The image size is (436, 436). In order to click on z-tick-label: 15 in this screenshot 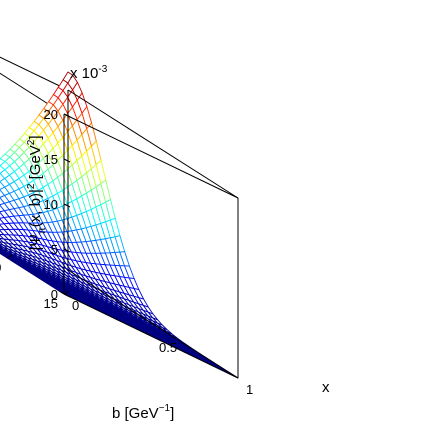, I will do `click(51, 159)`.